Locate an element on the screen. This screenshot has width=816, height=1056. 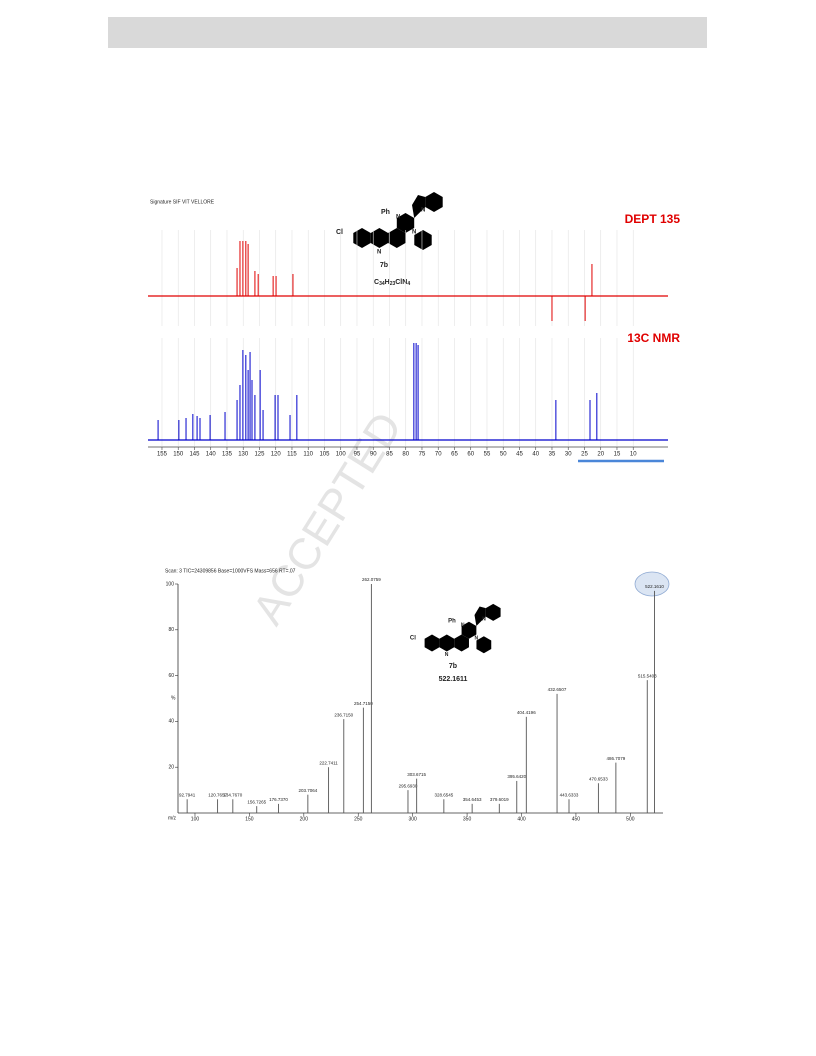
x-tick-label: 105 is located at coordinates (324, 455).